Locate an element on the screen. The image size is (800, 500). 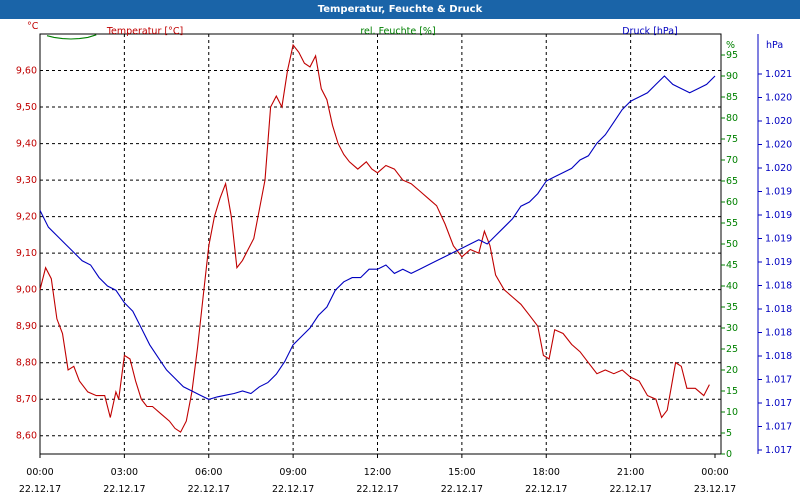
mid-tick-label: 75 is located at coordinates (732, 139).